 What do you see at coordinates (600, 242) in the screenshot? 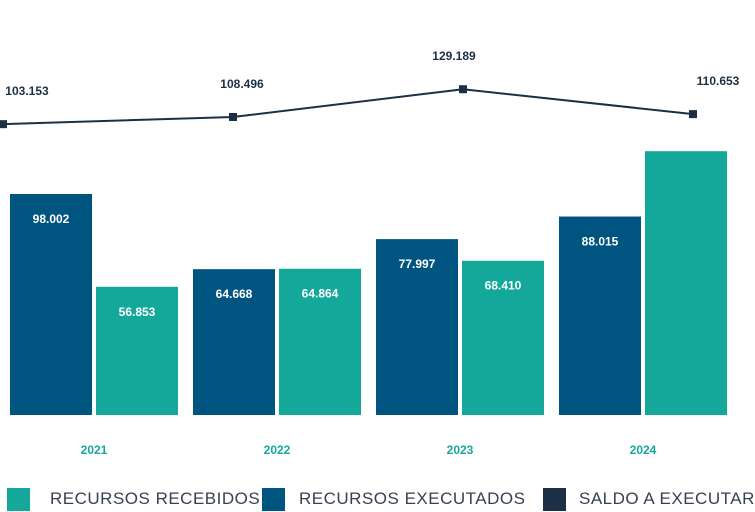
I see `bar-value-label-executados-2024: 88.015` at bounding box center [600, 242].